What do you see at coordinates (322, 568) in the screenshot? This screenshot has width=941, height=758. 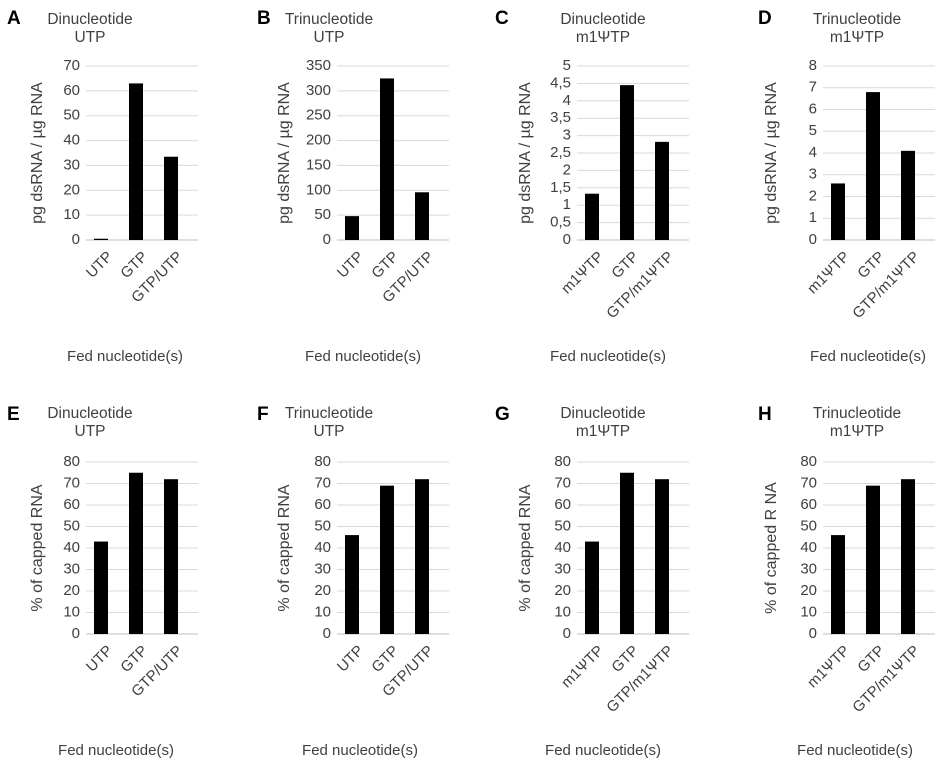 I see `panel-f-ytick-label: 30` at bounding box center [322, 568].